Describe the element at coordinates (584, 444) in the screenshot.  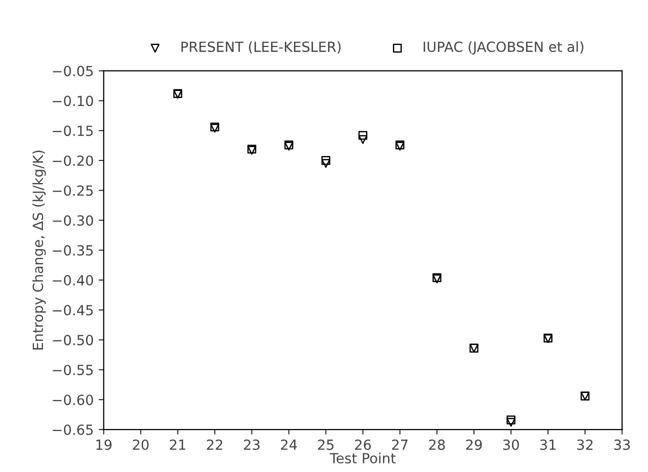
I see `x-tick-label: 32` at that location.